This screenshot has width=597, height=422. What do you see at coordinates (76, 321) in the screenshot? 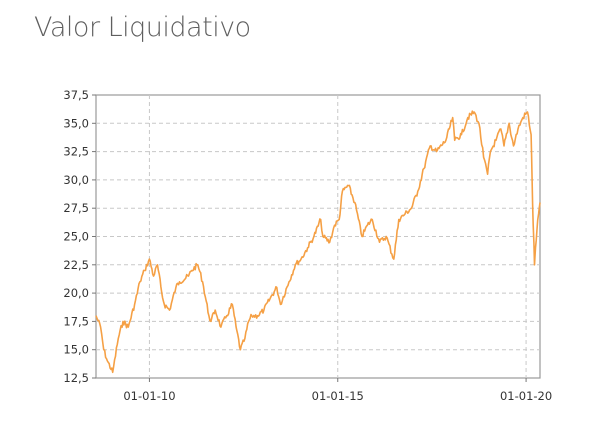
I see `y-tick-label: 17,5` at bounding box center [76, 321].